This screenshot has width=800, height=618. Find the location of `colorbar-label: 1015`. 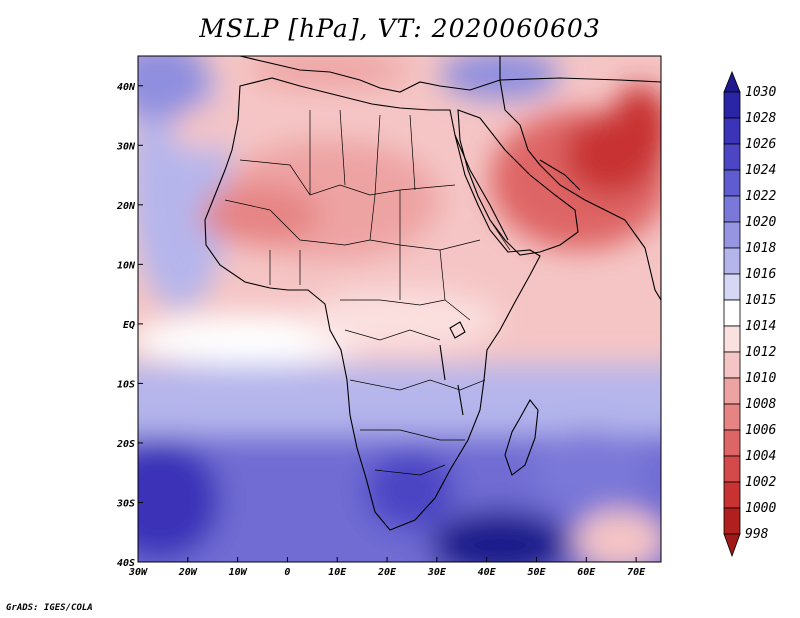

colorbar-label: 1015 is located at coordinates (760, 300).